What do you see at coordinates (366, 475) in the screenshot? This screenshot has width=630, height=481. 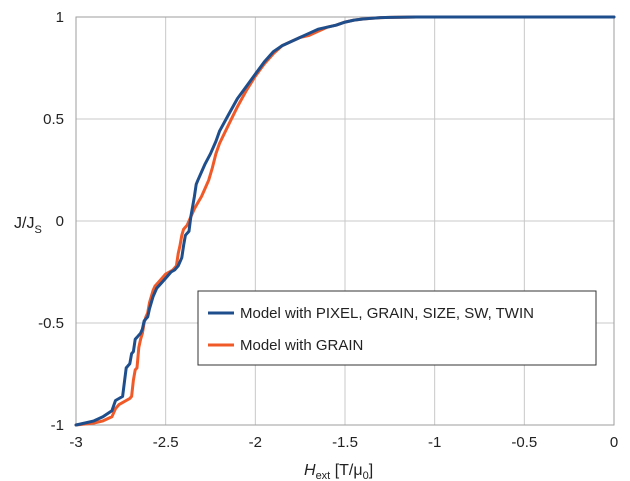 I see `x-axis-label-sub2: 0` at bounding box center [366, 475].